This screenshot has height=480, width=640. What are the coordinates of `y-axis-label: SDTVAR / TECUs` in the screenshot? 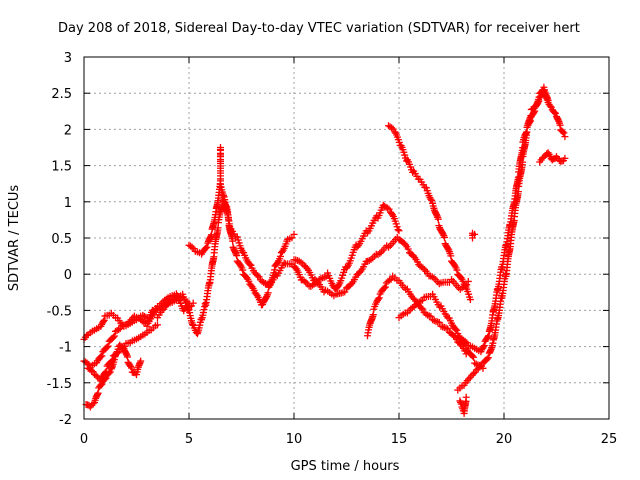 It's located at (14, 238).